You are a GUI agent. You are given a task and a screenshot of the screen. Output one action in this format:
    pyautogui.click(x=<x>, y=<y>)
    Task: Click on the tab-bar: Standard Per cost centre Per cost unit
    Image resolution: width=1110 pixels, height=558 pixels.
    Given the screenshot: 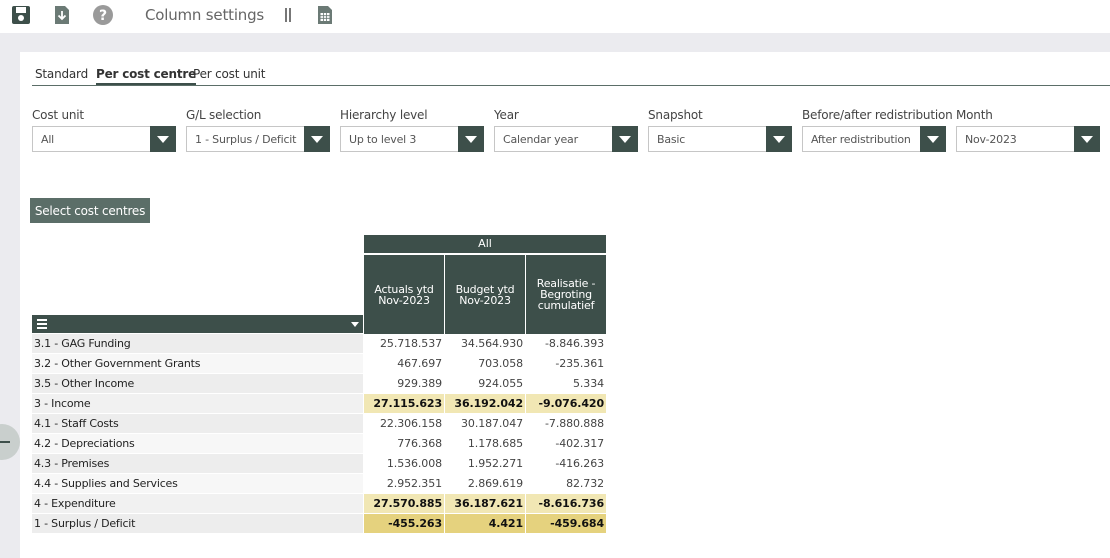 What is the action you would take?
    pyautogui.click(x=571, y=76)
    